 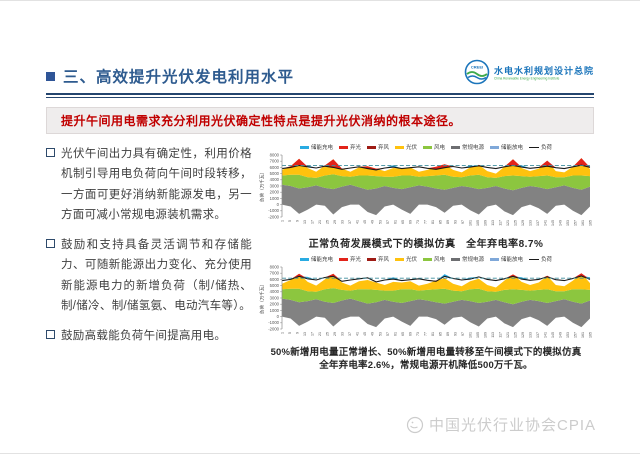 What do you see at coordinates (436, 182) in the screenshot?
I see `area-wind` at bounding box center [436, 182].